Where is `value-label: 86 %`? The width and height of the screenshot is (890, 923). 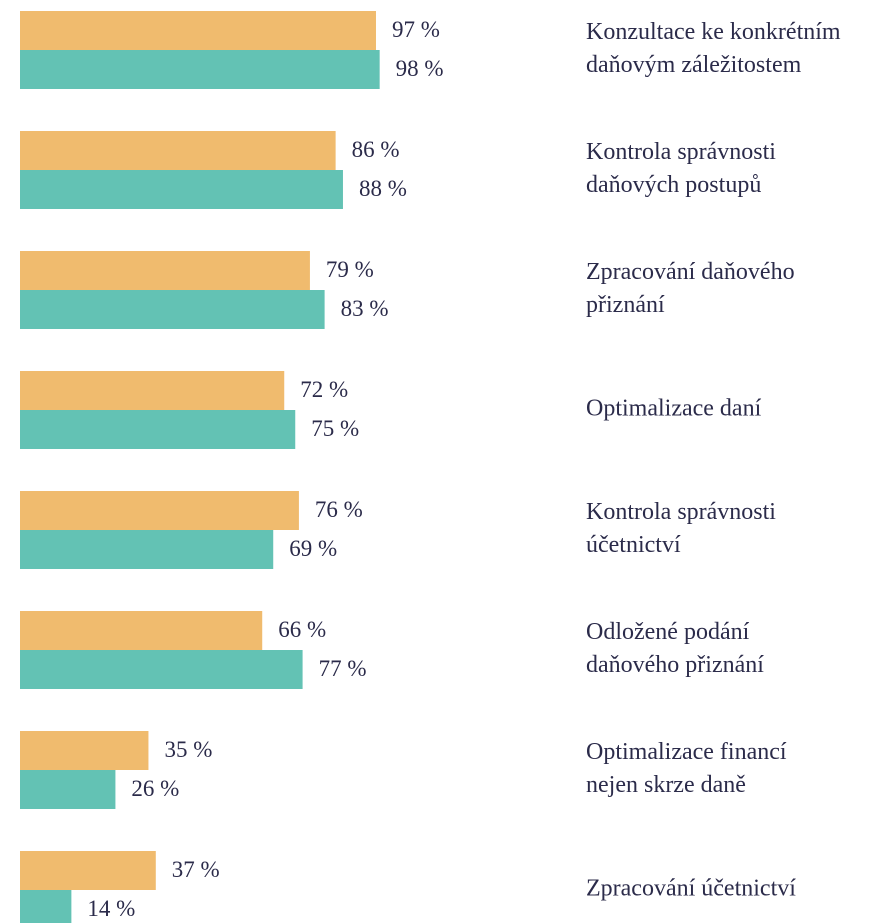 value-label: 86 % is located at coordinates (376, 149).